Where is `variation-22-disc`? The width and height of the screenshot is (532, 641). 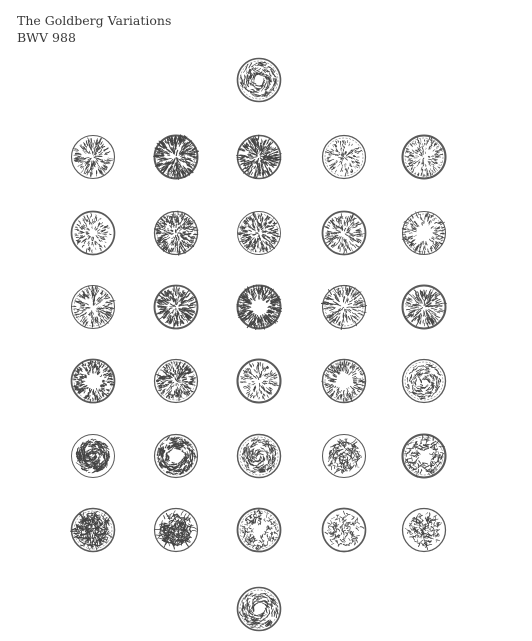 variation-22-disc is located at coordinates (176, 456).